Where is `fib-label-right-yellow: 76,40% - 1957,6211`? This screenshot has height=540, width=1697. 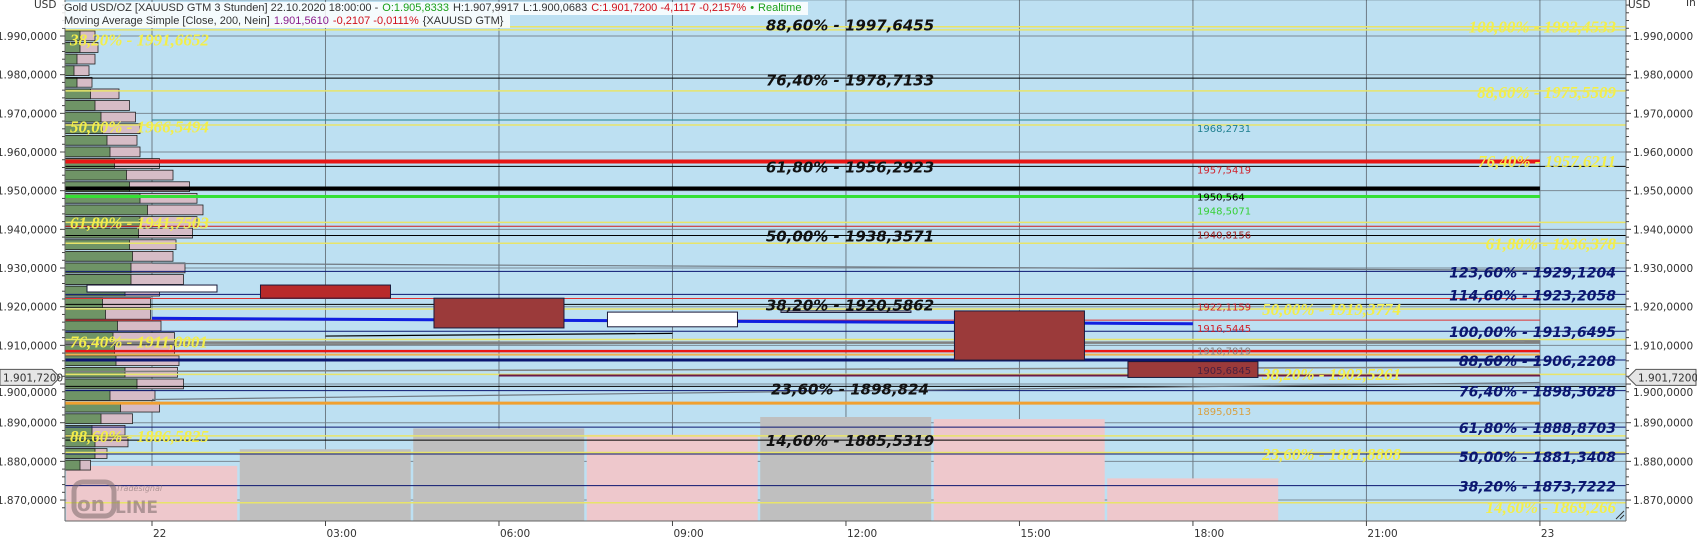
fib-label-right-yellow: 76,40% - 1957,6211 is located at coordinates (1547, 161).